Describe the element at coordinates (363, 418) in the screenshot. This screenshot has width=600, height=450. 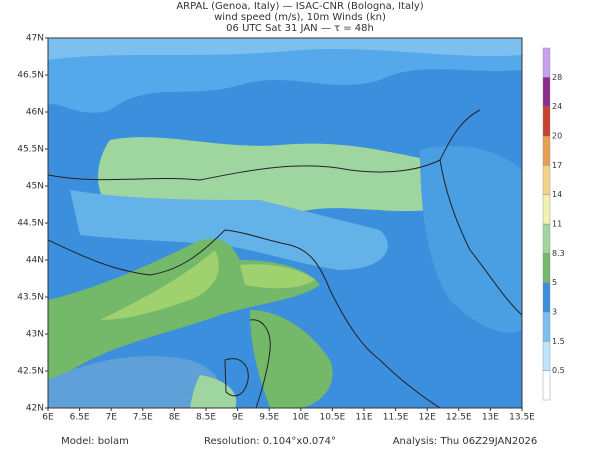
I see `lon-label: 11E` at that location.